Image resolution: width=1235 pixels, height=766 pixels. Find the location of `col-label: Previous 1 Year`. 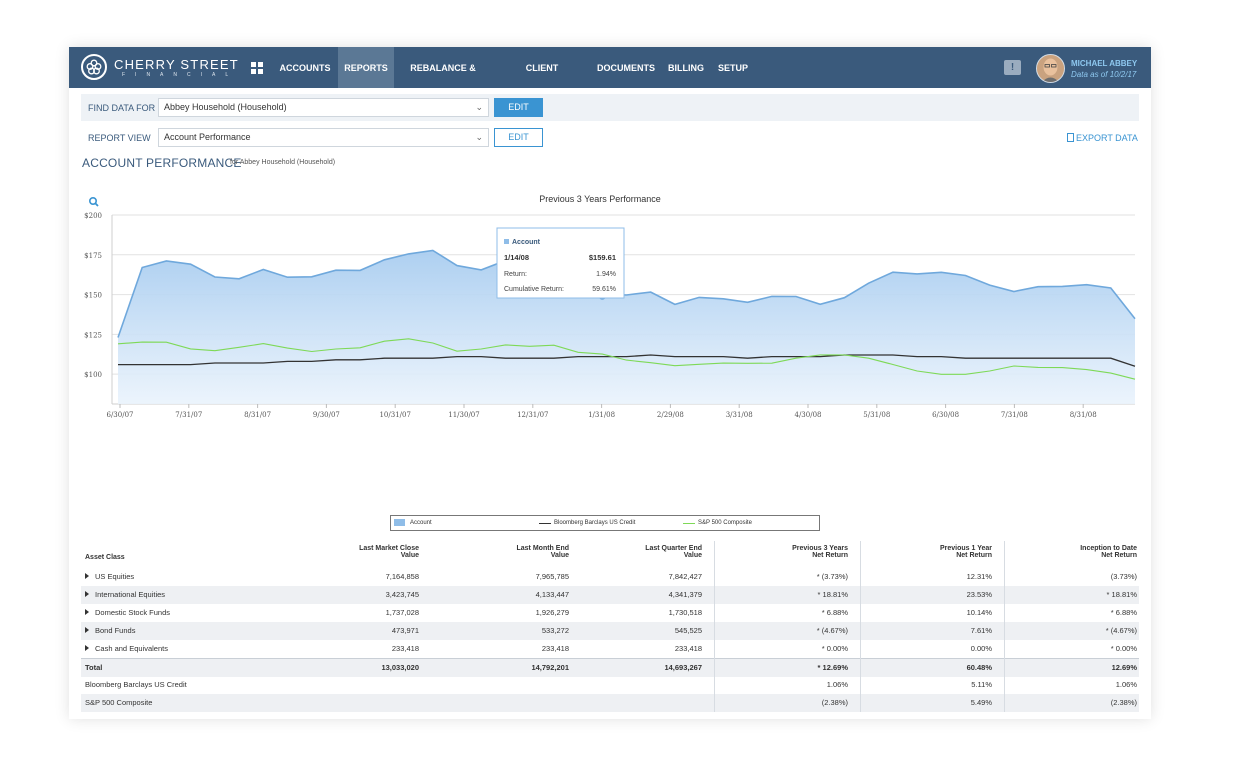

col-label: Previous 1 Year is located at coordinates (965, 548).